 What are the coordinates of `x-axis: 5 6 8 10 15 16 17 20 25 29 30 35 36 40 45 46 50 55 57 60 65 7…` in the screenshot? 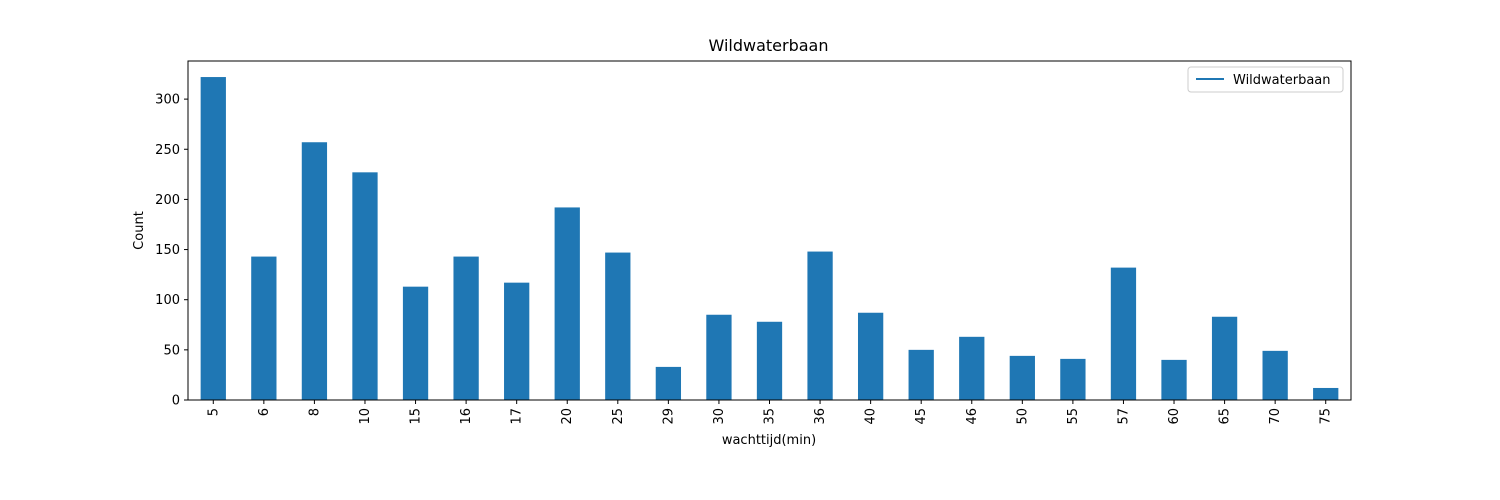 It's located at (770, 412).